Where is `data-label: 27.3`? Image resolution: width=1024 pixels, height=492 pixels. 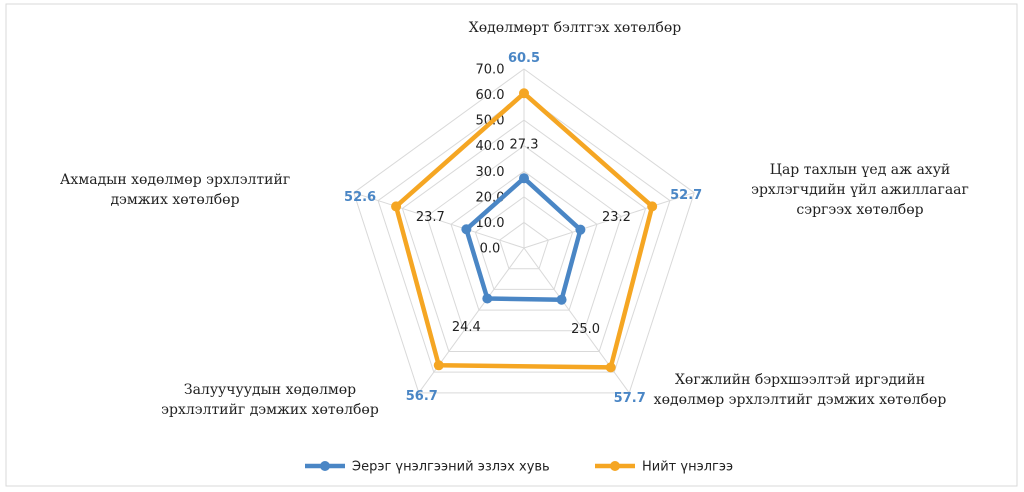
data-label: 27.3 is located at coordinates (524, 145).